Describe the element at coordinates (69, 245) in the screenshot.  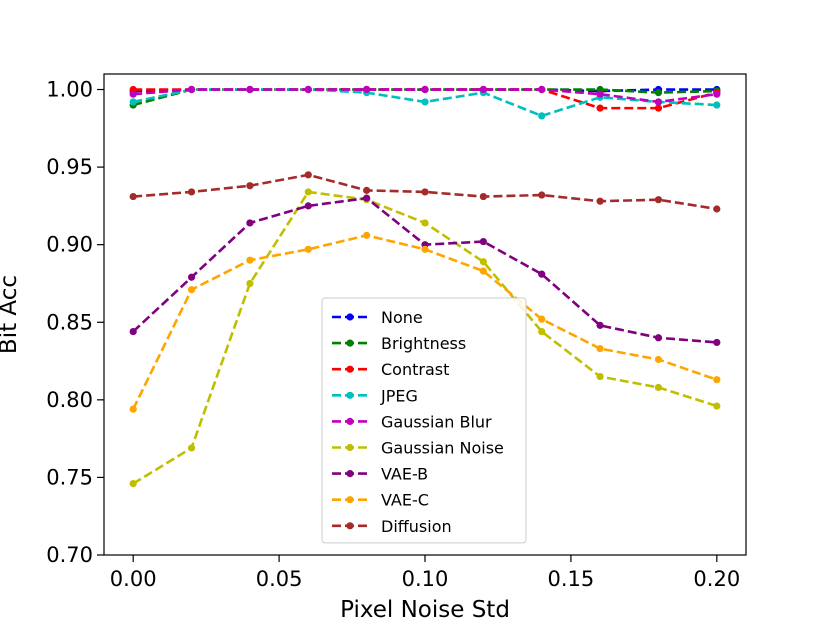
I see `y-tick-label: 0.90` at that location.